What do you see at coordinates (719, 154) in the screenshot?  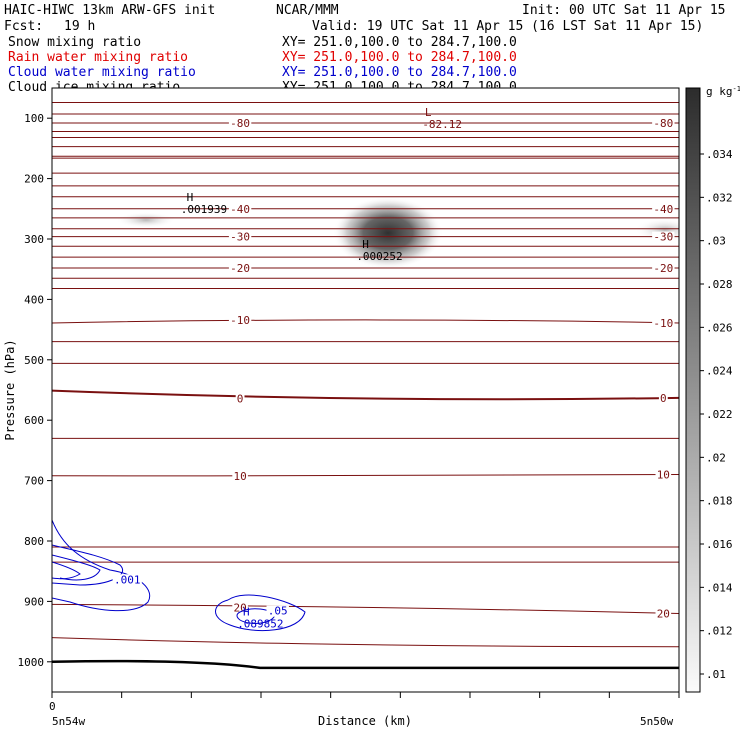 I see `colorbar-label: .034` at bounding box center [719, 154].